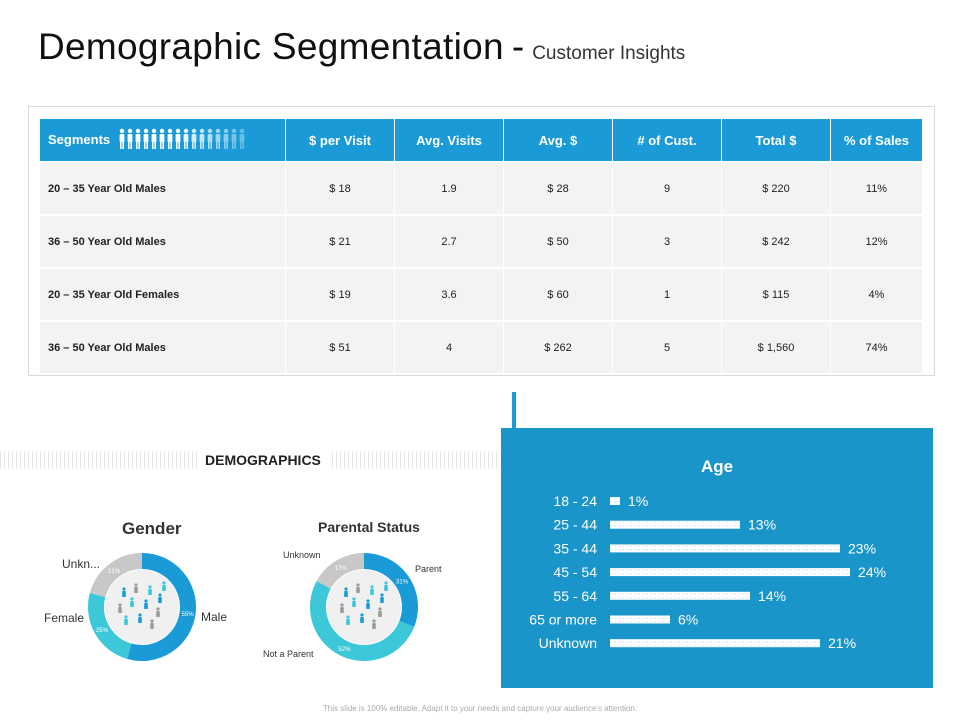 This screenshot has height=720, width=960. I want to click on table-cell: 20 – 35 Year Old Males, so click(163, 187).